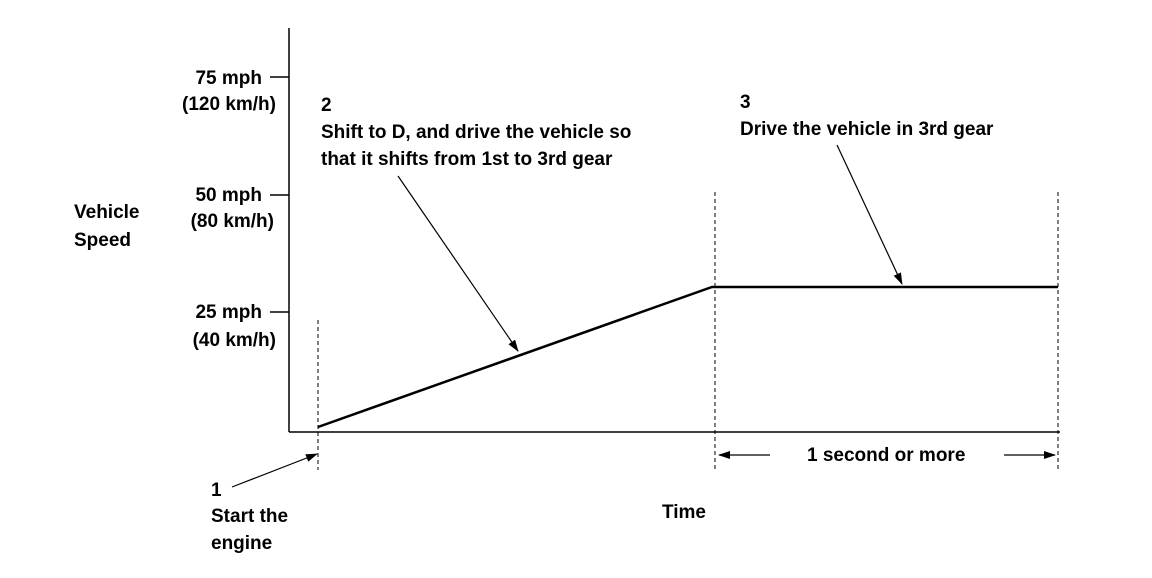 This screenshot has height=578, width=1152. Describe the element at coordinates (467, 159) in the screenshot. I see `step-2-text-line-2: that it shifts from 1st to 3rd gear` at that location.